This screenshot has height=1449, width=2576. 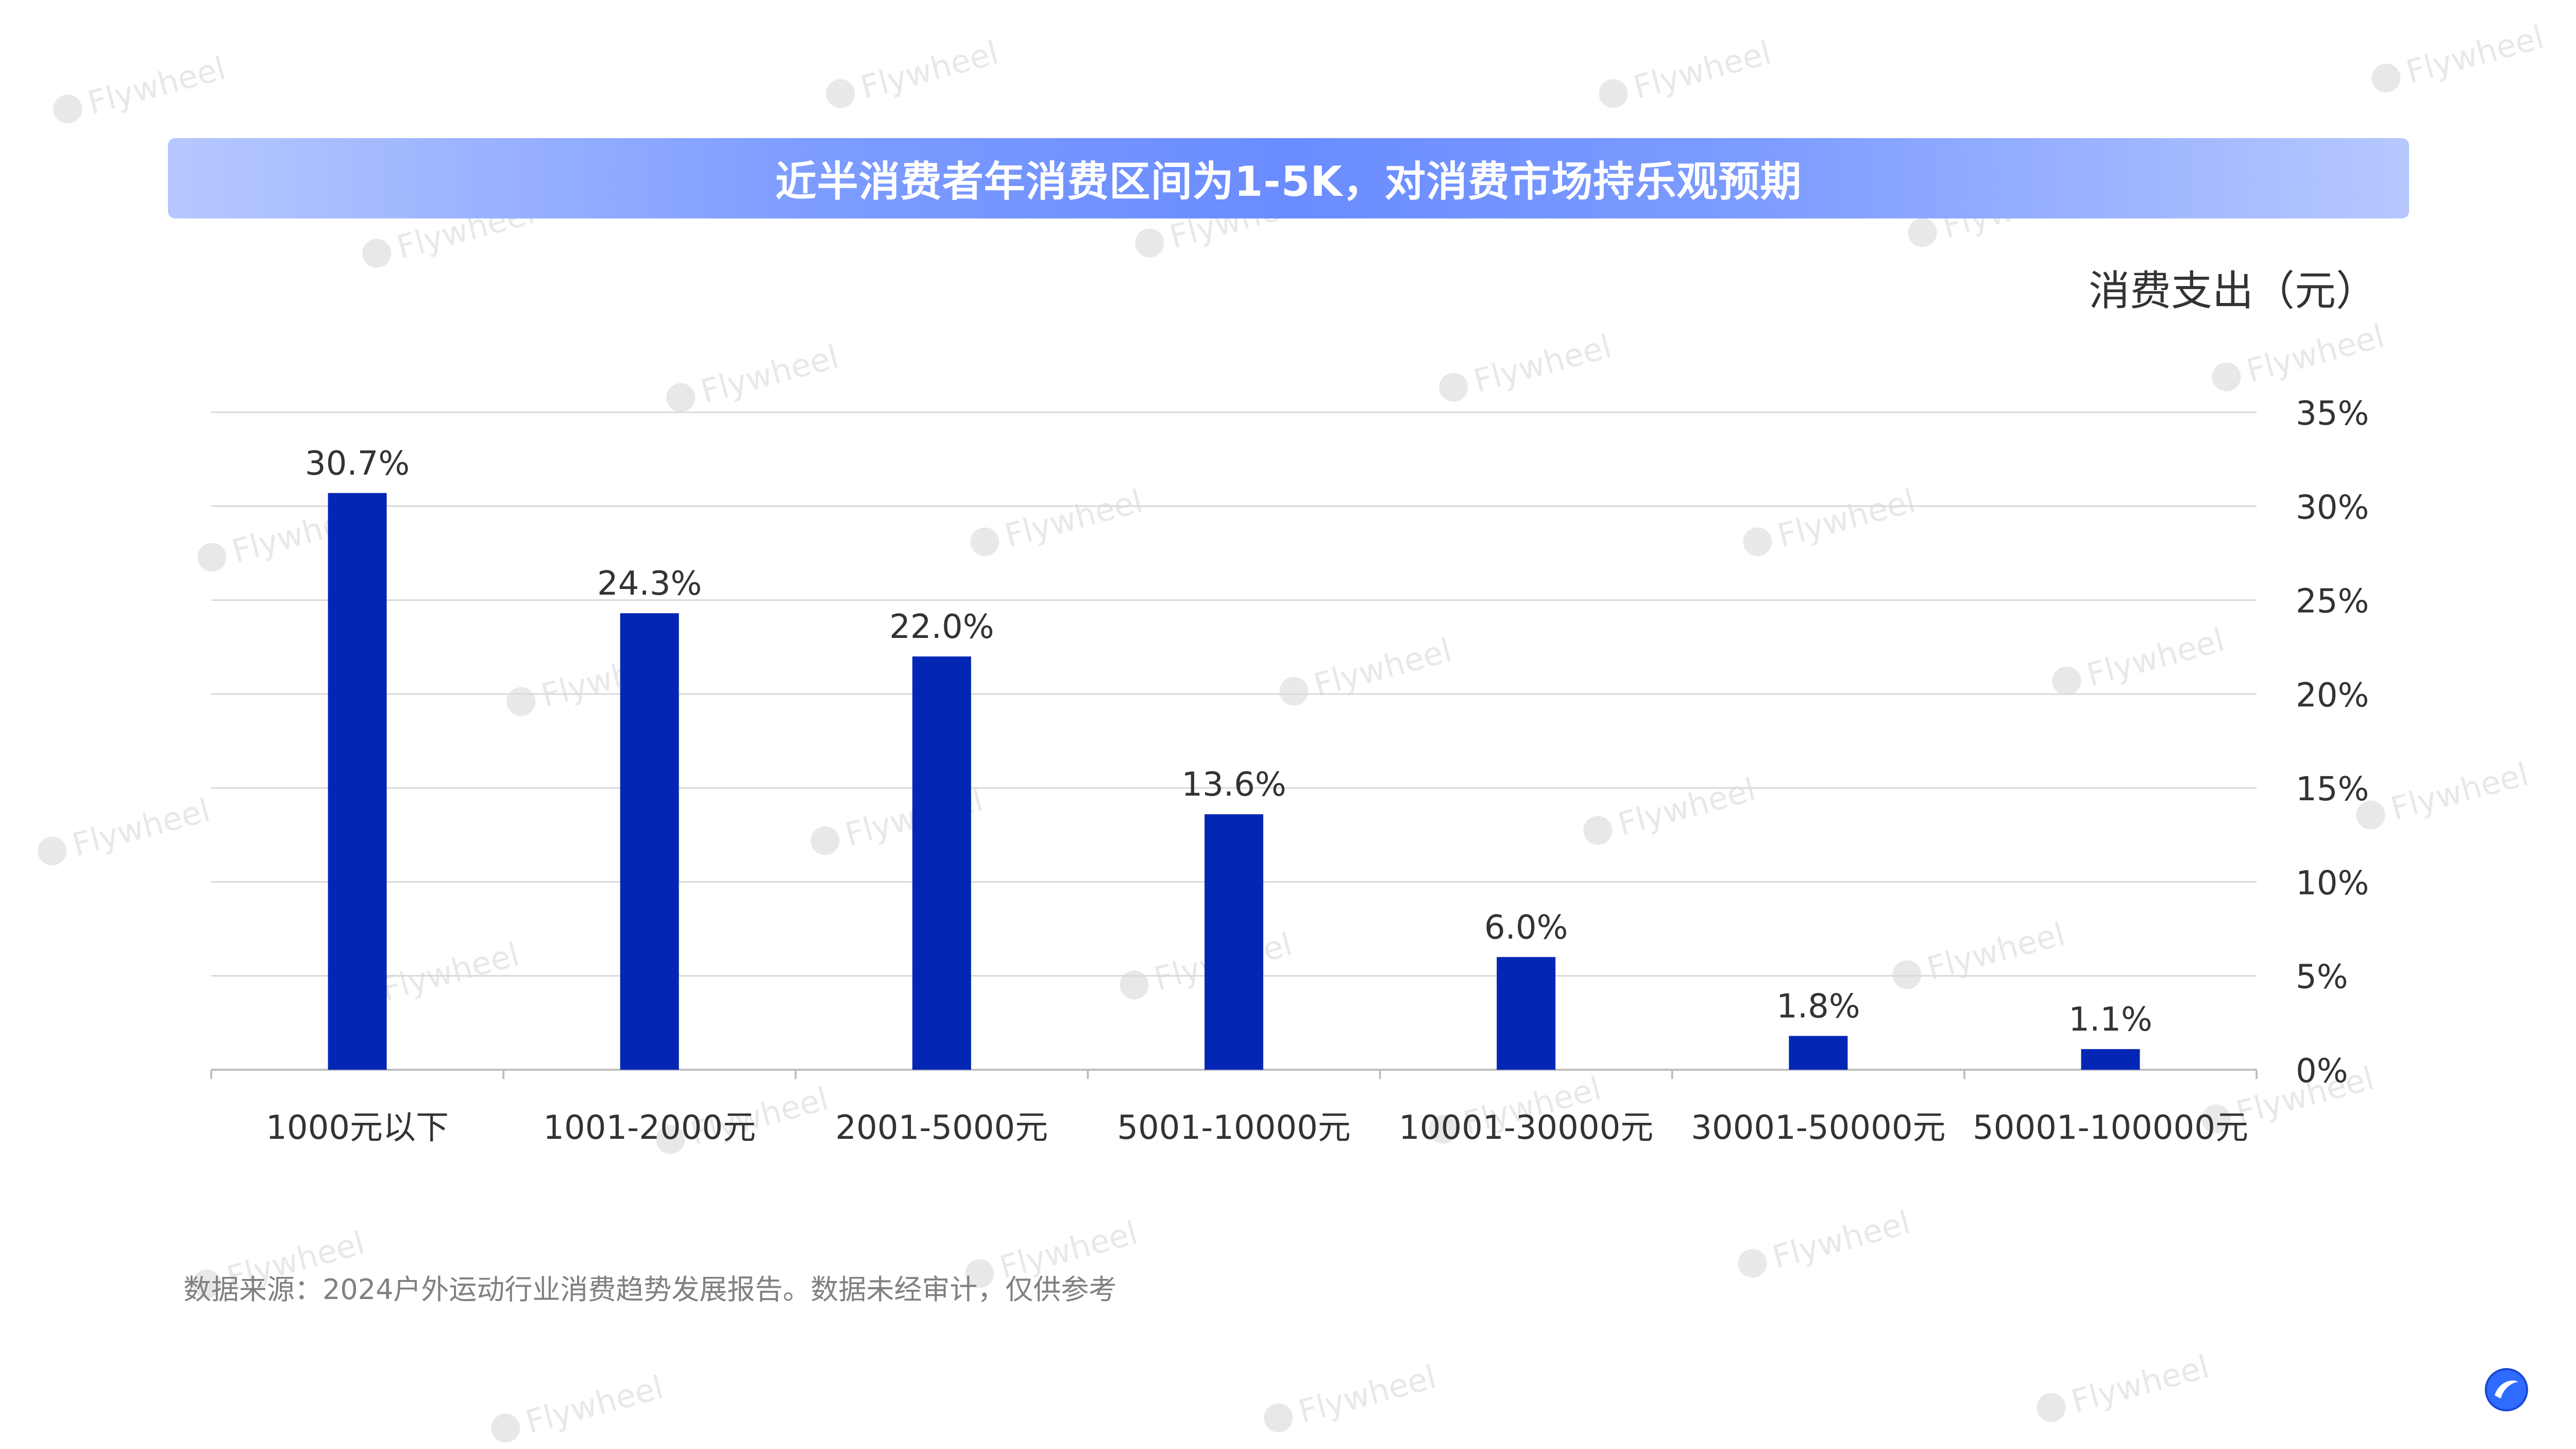 What do you see at coordinates (357, 464) in the screenshot?
I see `data-label: 30.7%` at bounding box center [357, 464].